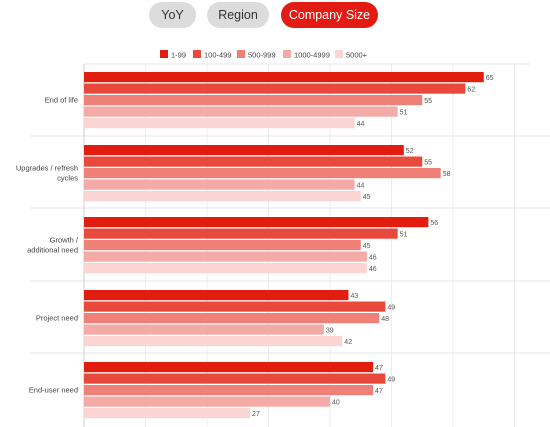  I want to click on data-label: 58, so click(447, 174).